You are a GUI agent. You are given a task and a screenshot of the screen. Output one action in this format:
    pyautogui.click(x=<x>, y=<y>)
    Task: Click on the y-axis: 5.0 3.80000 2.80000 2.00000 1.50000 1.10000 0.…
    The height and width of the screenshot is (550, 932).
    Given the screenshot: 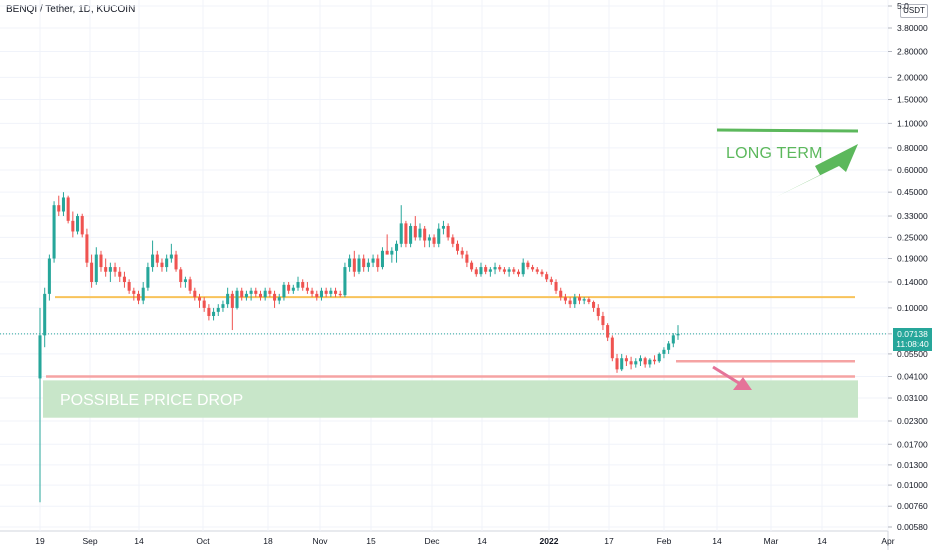 What is the action you would take?
    pyautogui.click(x=908, y=266)
    